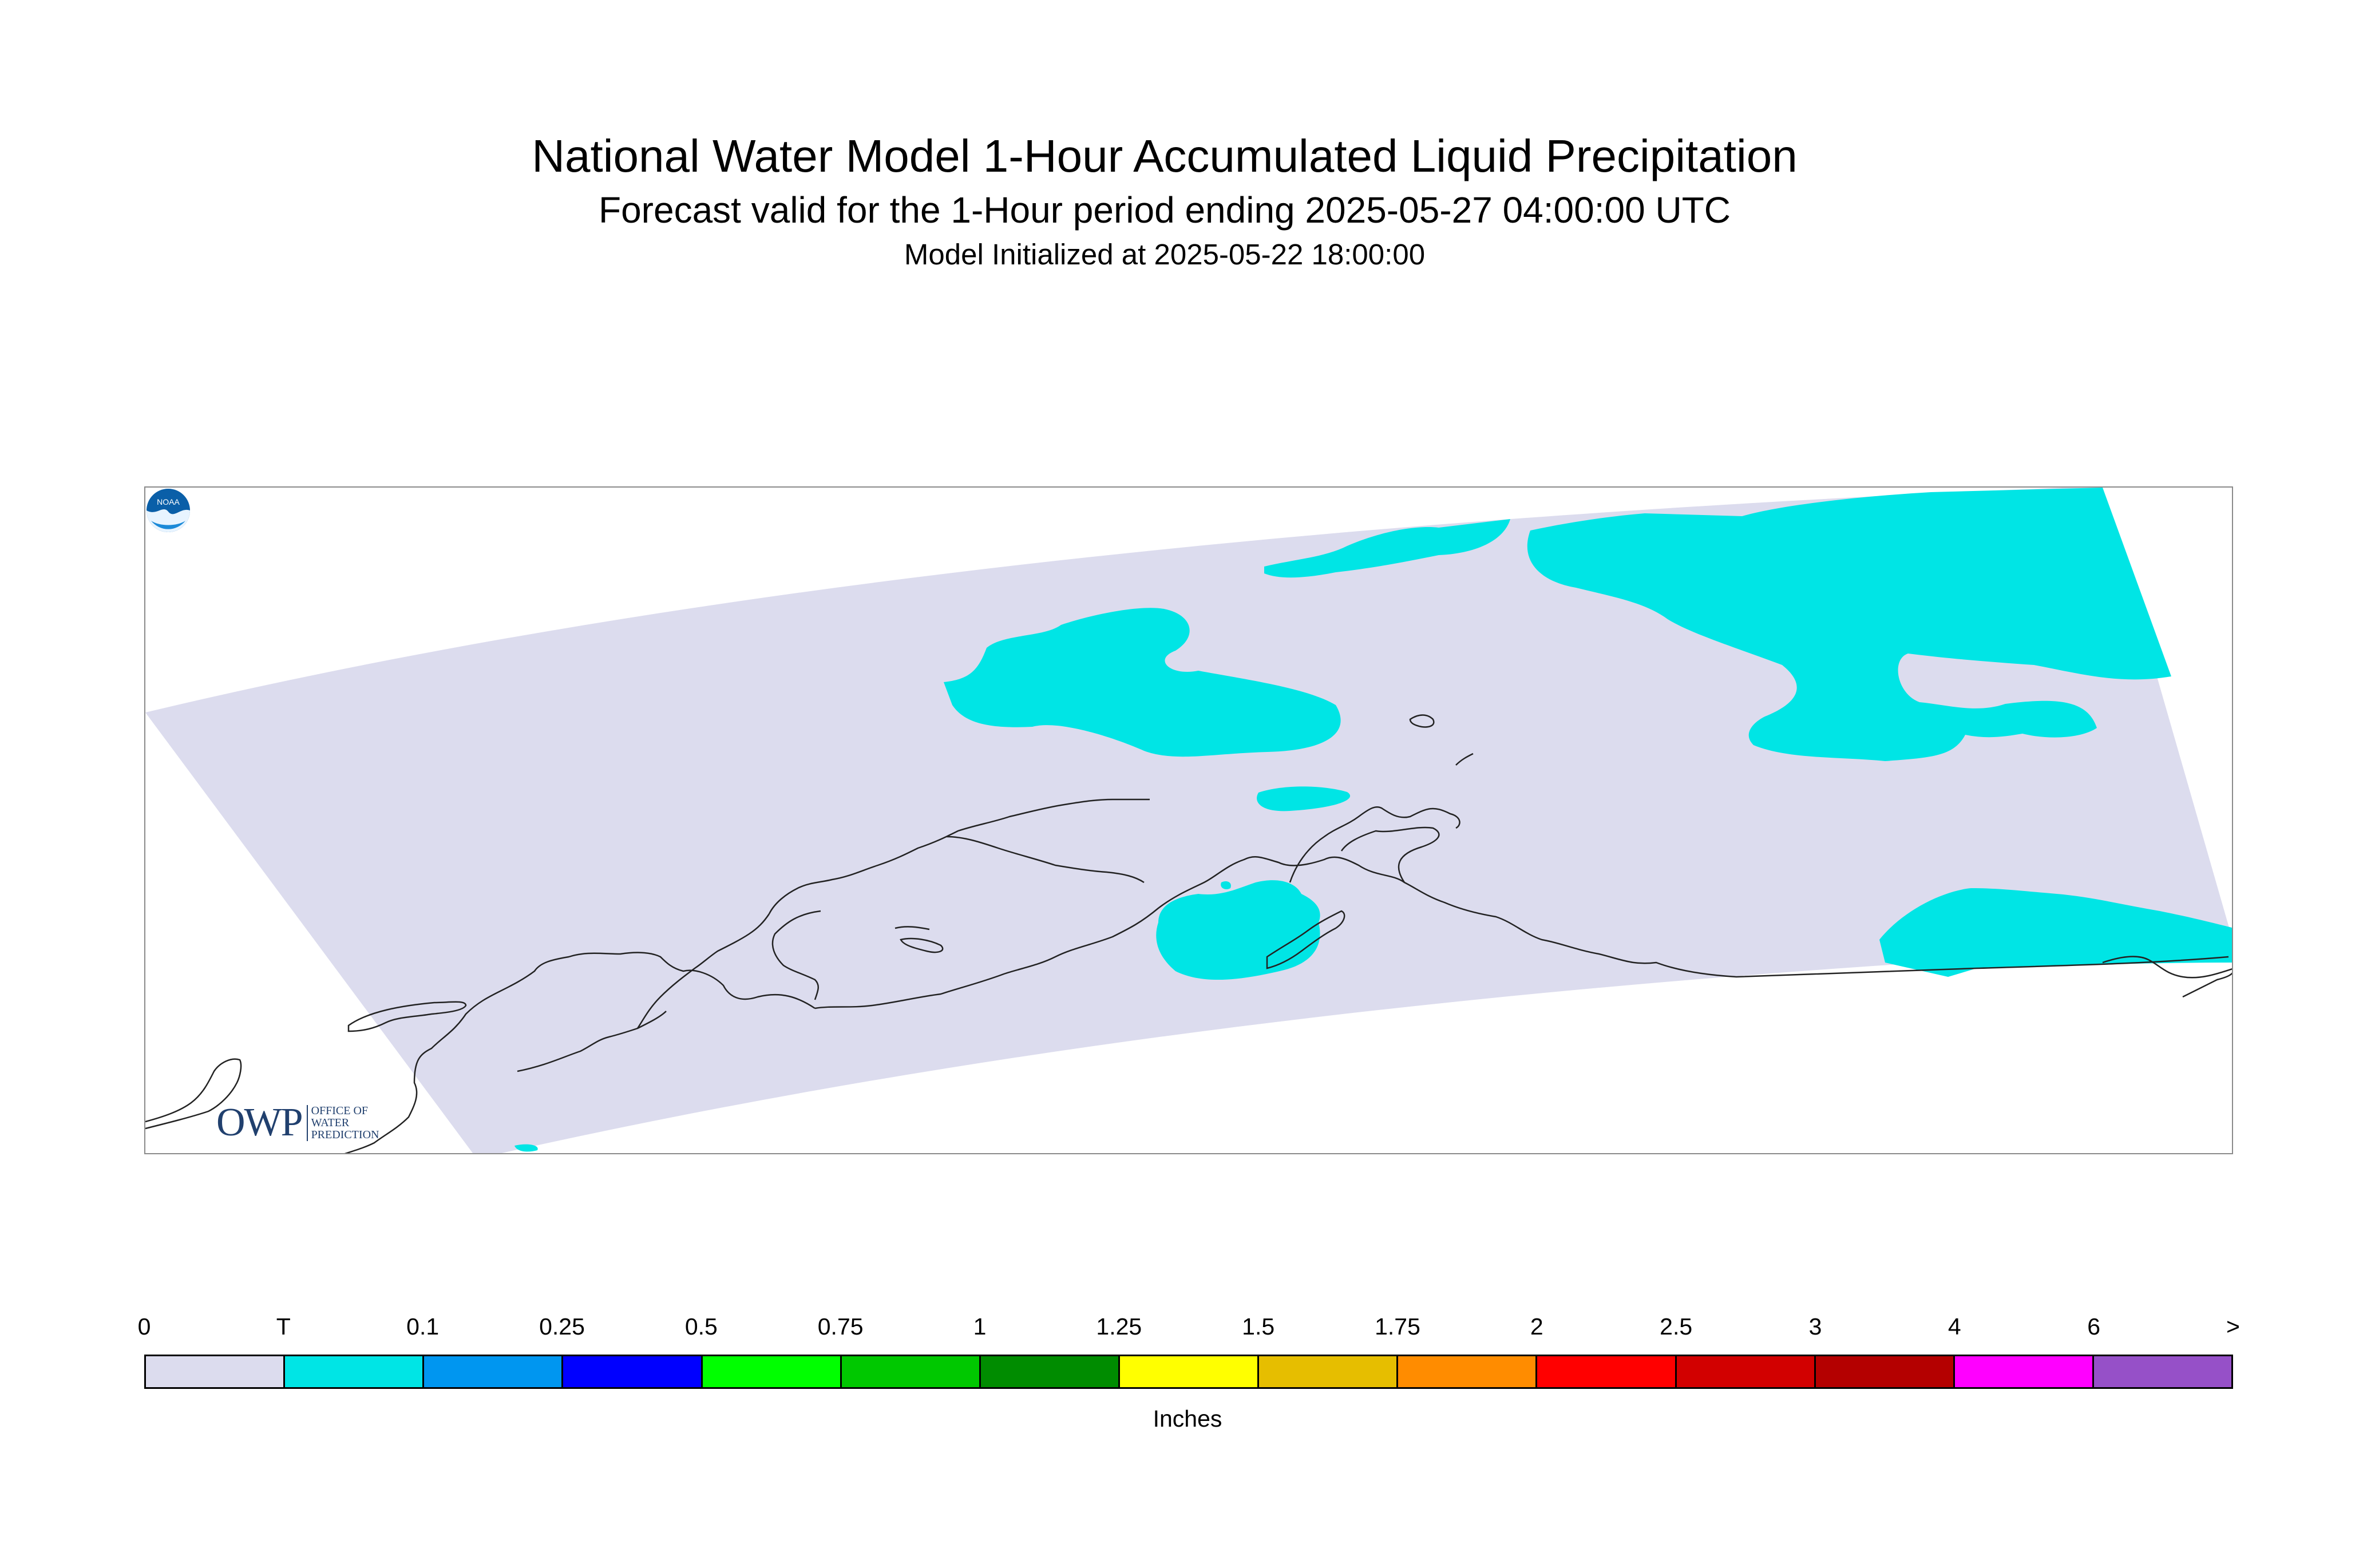 This screenshot has height=1568, width=2375. I want to click on coastline-lake-iliamna, so click(922, 945).